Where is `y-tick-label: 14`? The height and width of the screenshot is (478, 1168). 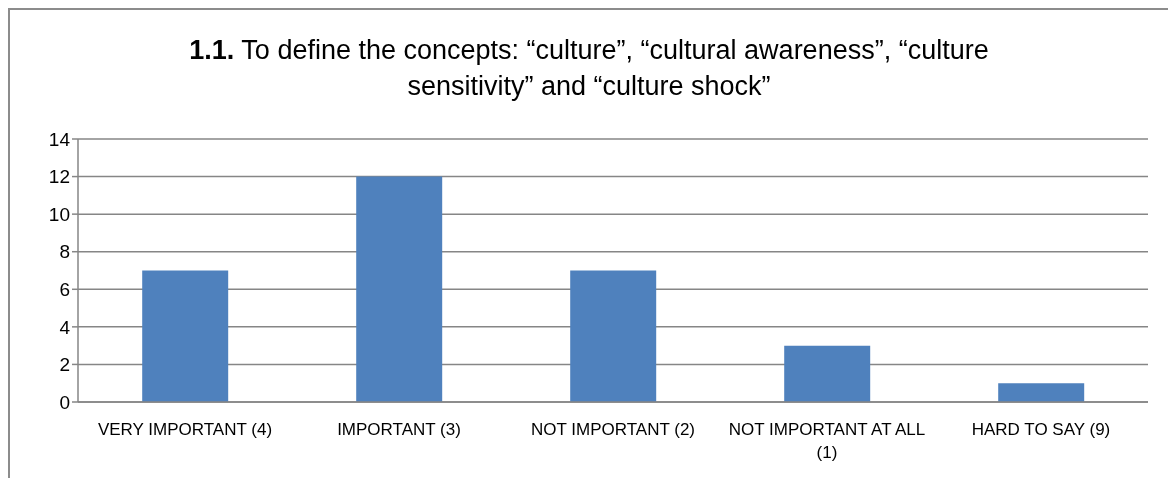 y-tick-label: 14 is located at coordinates (59, 139).